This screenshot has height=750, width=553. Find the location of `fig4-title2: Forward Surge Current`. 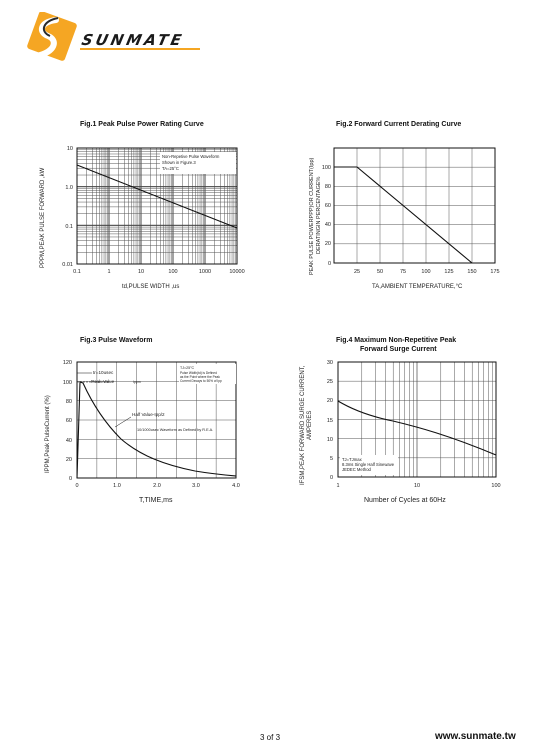

fig4-title2: Forward Surge Current is located at coordinates (398, 349).